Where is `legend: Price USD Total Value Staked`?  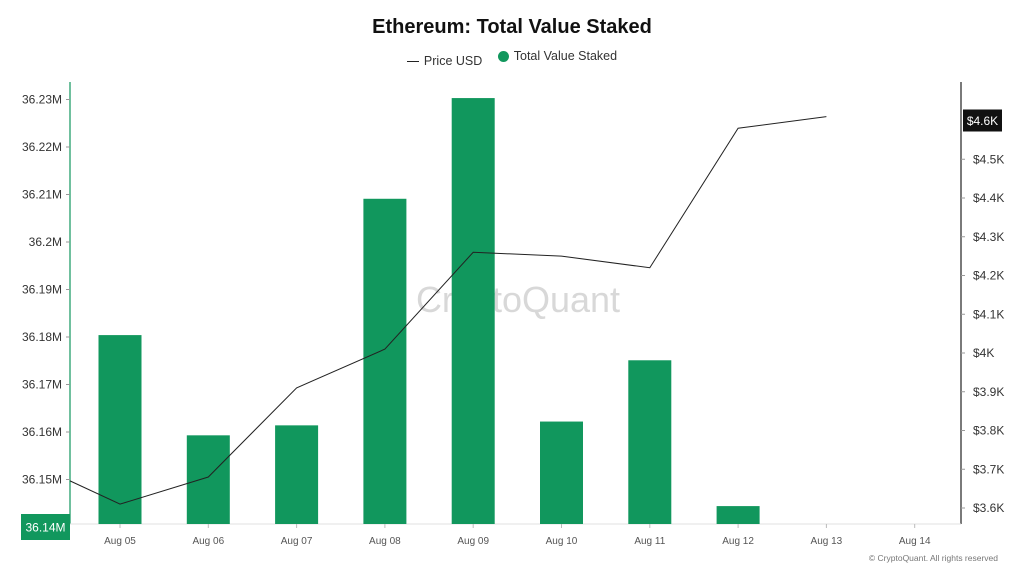 legend: Price USD Total Value Staked is located at coordinates (512, 58).